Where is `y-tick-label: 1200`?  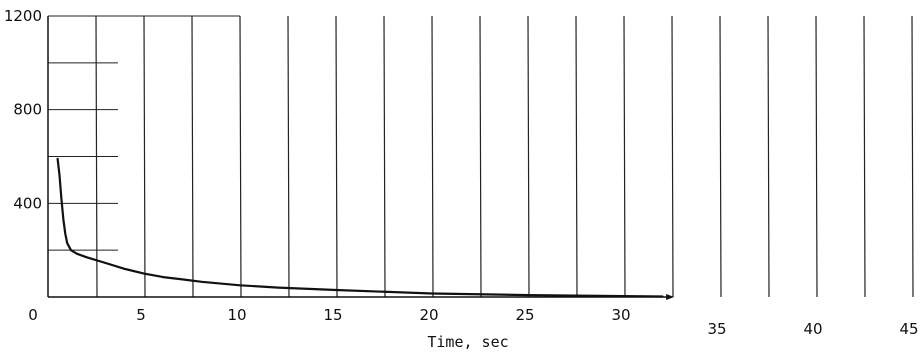 y-tick-label: 1200 is located at coordinates (23, 16).